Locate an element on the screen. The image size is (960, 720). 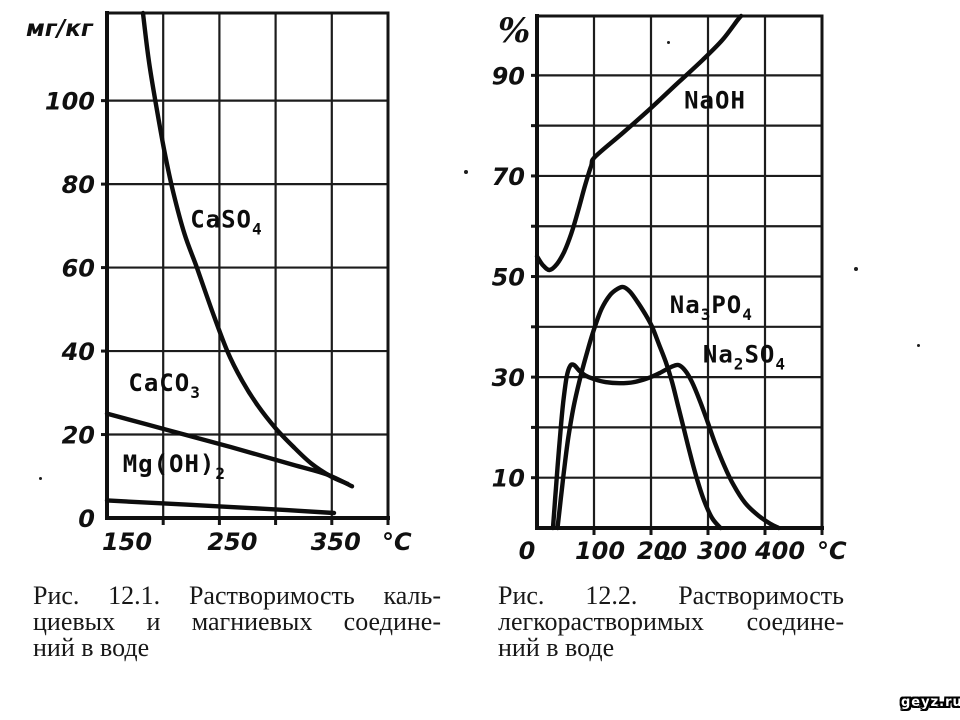
series-CaSO4 is located at coordinates (245, 248).